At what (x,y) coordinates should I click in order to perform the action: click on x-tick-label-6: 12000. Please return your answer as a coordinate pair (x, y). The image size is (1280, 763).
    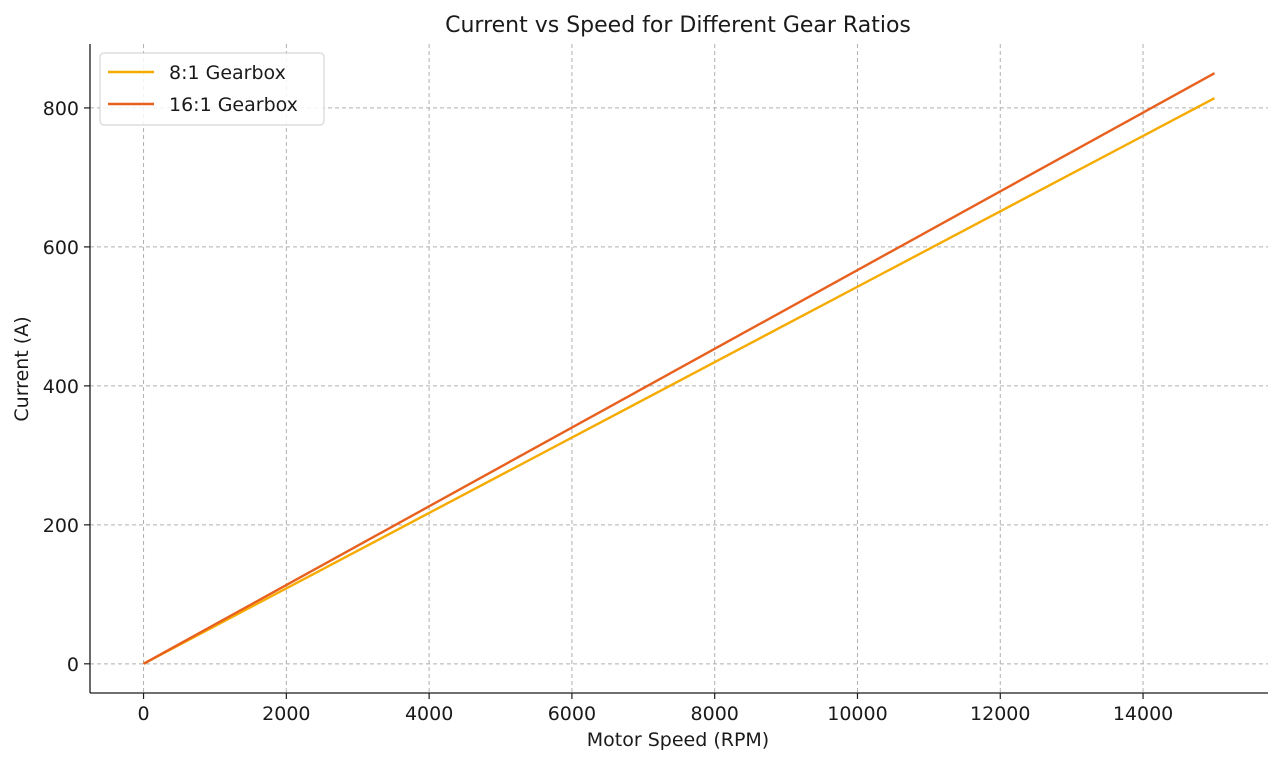
    Looking at the image, I should click on (1000, 714).